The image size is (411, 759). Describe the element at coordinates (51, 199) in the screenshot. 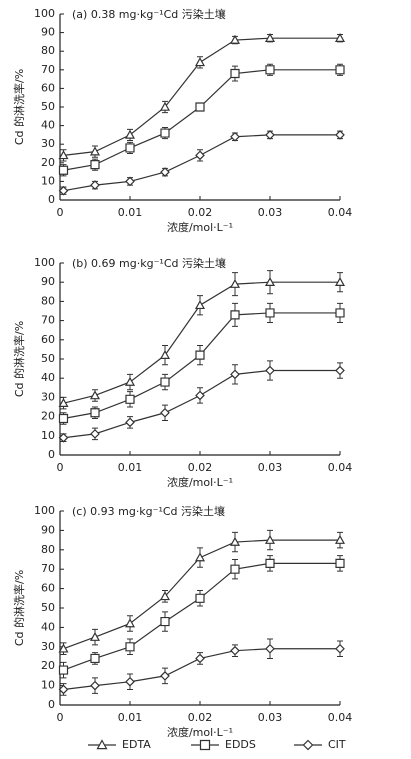

I see `y-tick-label: 0` at that location.